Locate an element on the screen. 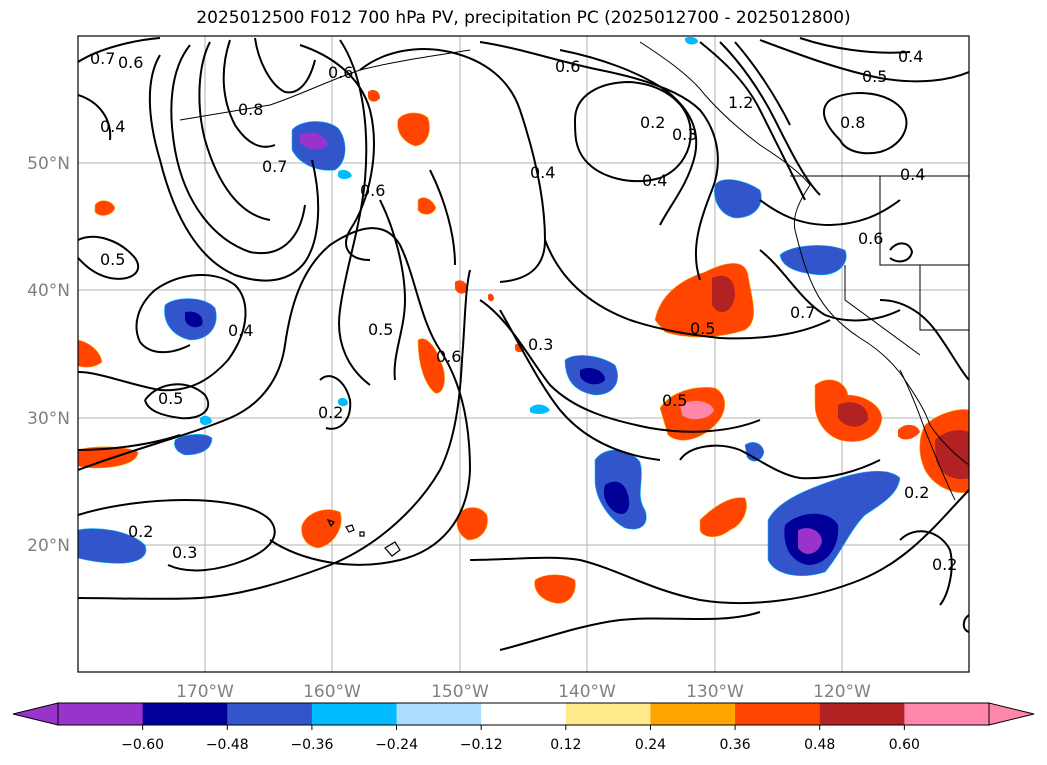 The height and width of the screenshot is (765, 1047). colorbar-tick-label: −0.36 is located at coordinates (311, 745).